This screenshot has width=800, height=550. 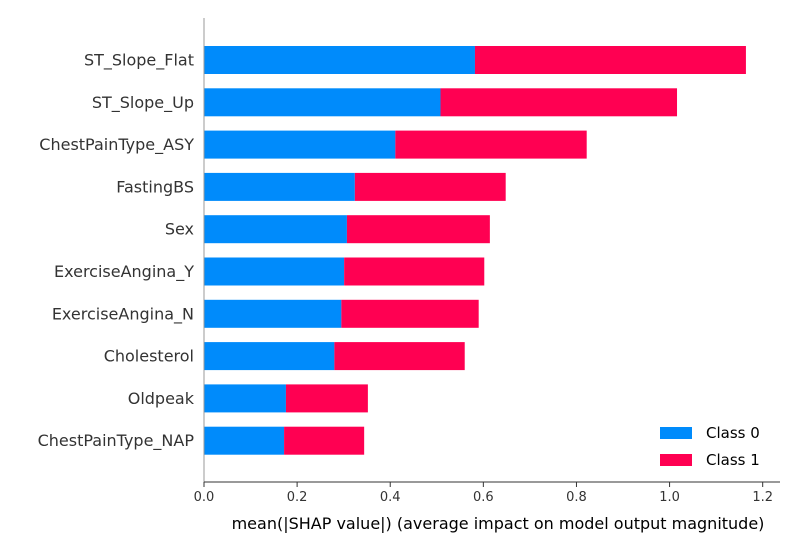 I want to click on x-tick-label: 0.8, so click(x=576, y=497).